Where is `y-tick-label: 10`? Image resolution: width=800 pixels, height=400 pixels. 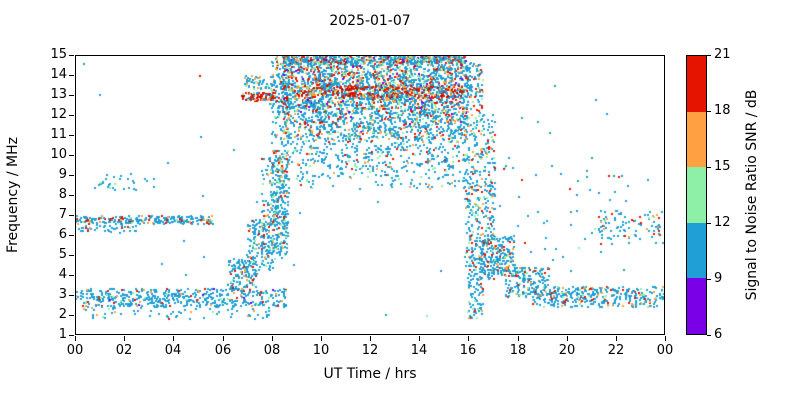
y-tick-label: 10 is located at coordinates (58, 154).